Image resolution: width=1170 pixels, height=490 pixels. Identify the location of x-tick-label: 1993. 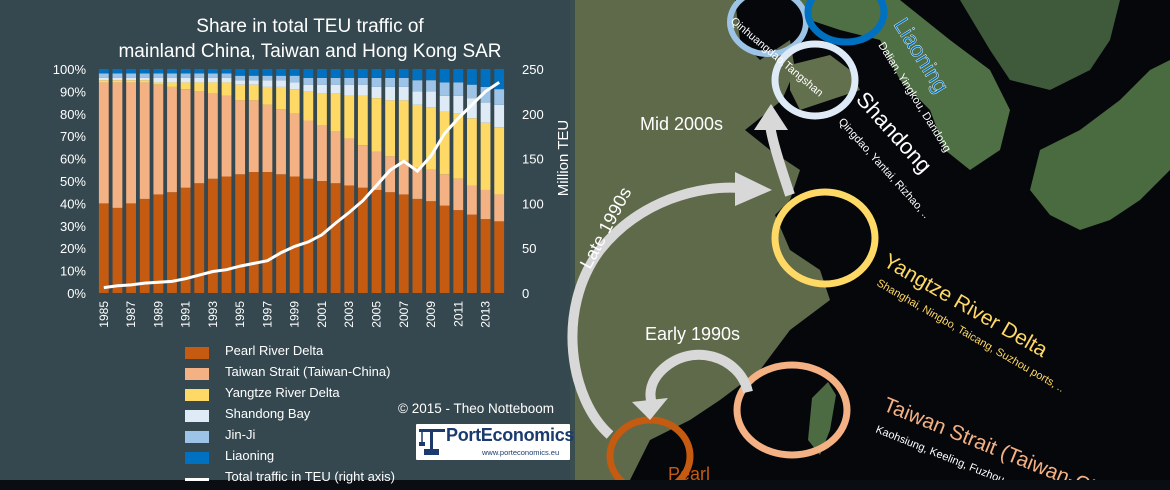
(213, 314).